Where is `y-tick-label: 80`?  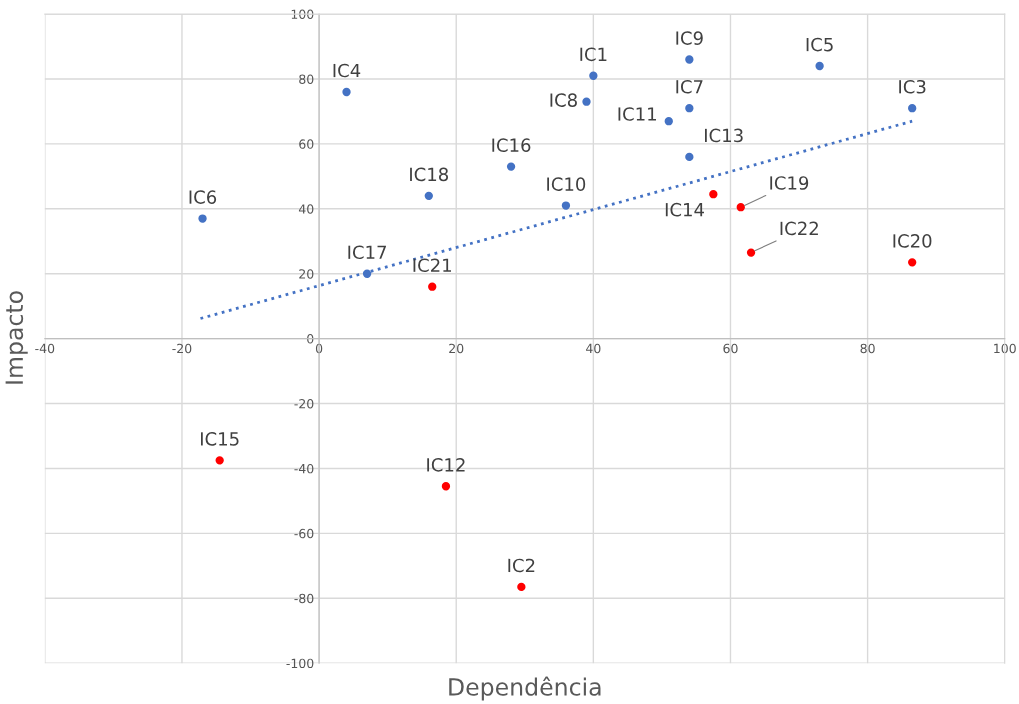 y-tick-label: 80 is located at coordinates (306, 79).